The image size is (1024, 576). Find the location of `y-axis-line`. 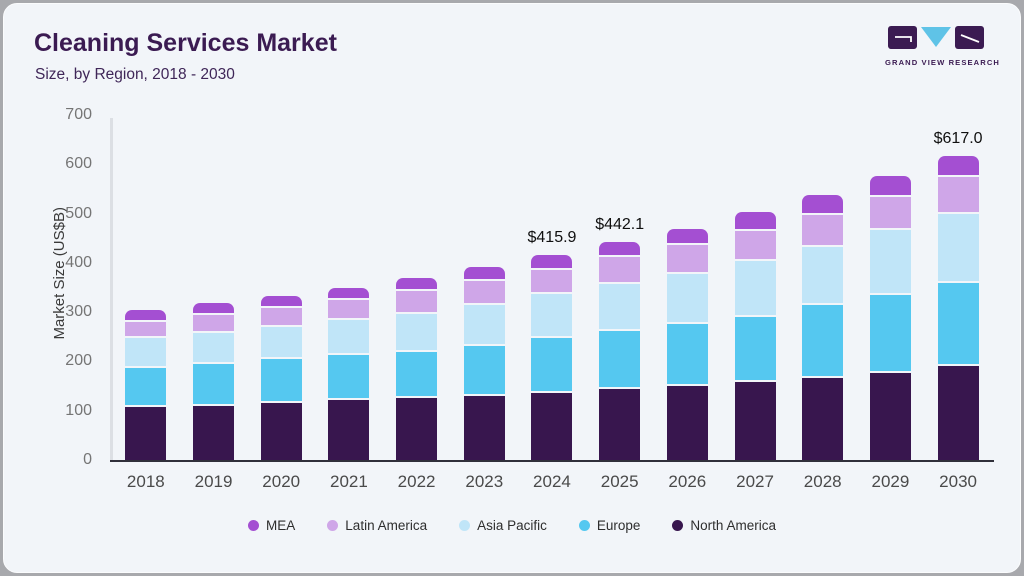

y-axis-line is located at coordinates (111, 289).